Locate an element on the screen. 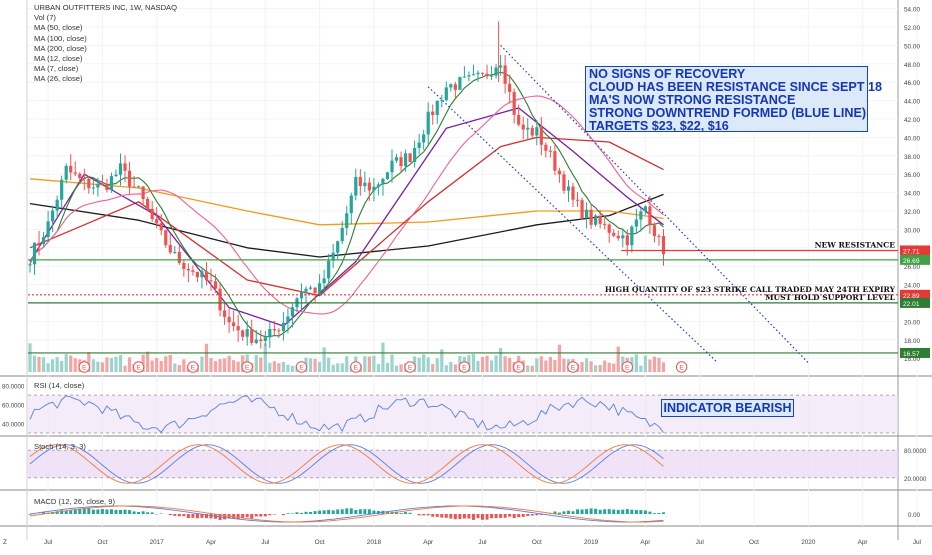  legend-item: Vol (7) is located at coordinates (105, 18).